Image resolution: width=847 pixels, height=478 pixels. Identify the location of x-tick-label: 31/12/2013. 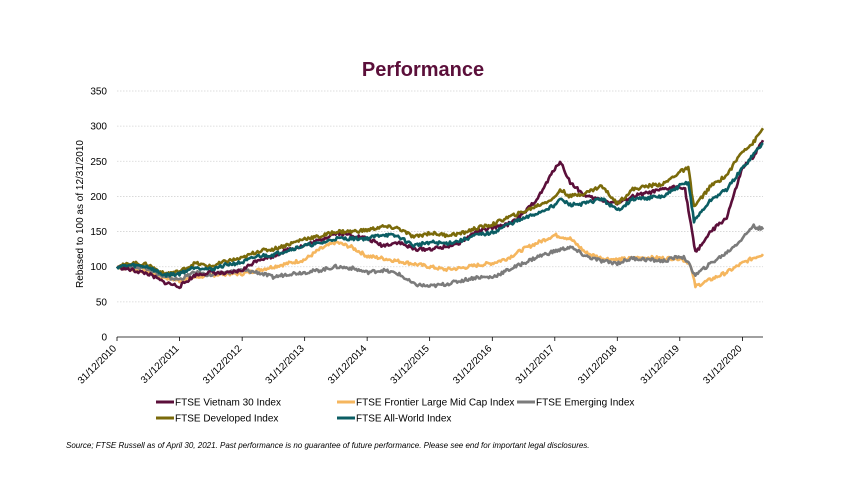
(285, 364).